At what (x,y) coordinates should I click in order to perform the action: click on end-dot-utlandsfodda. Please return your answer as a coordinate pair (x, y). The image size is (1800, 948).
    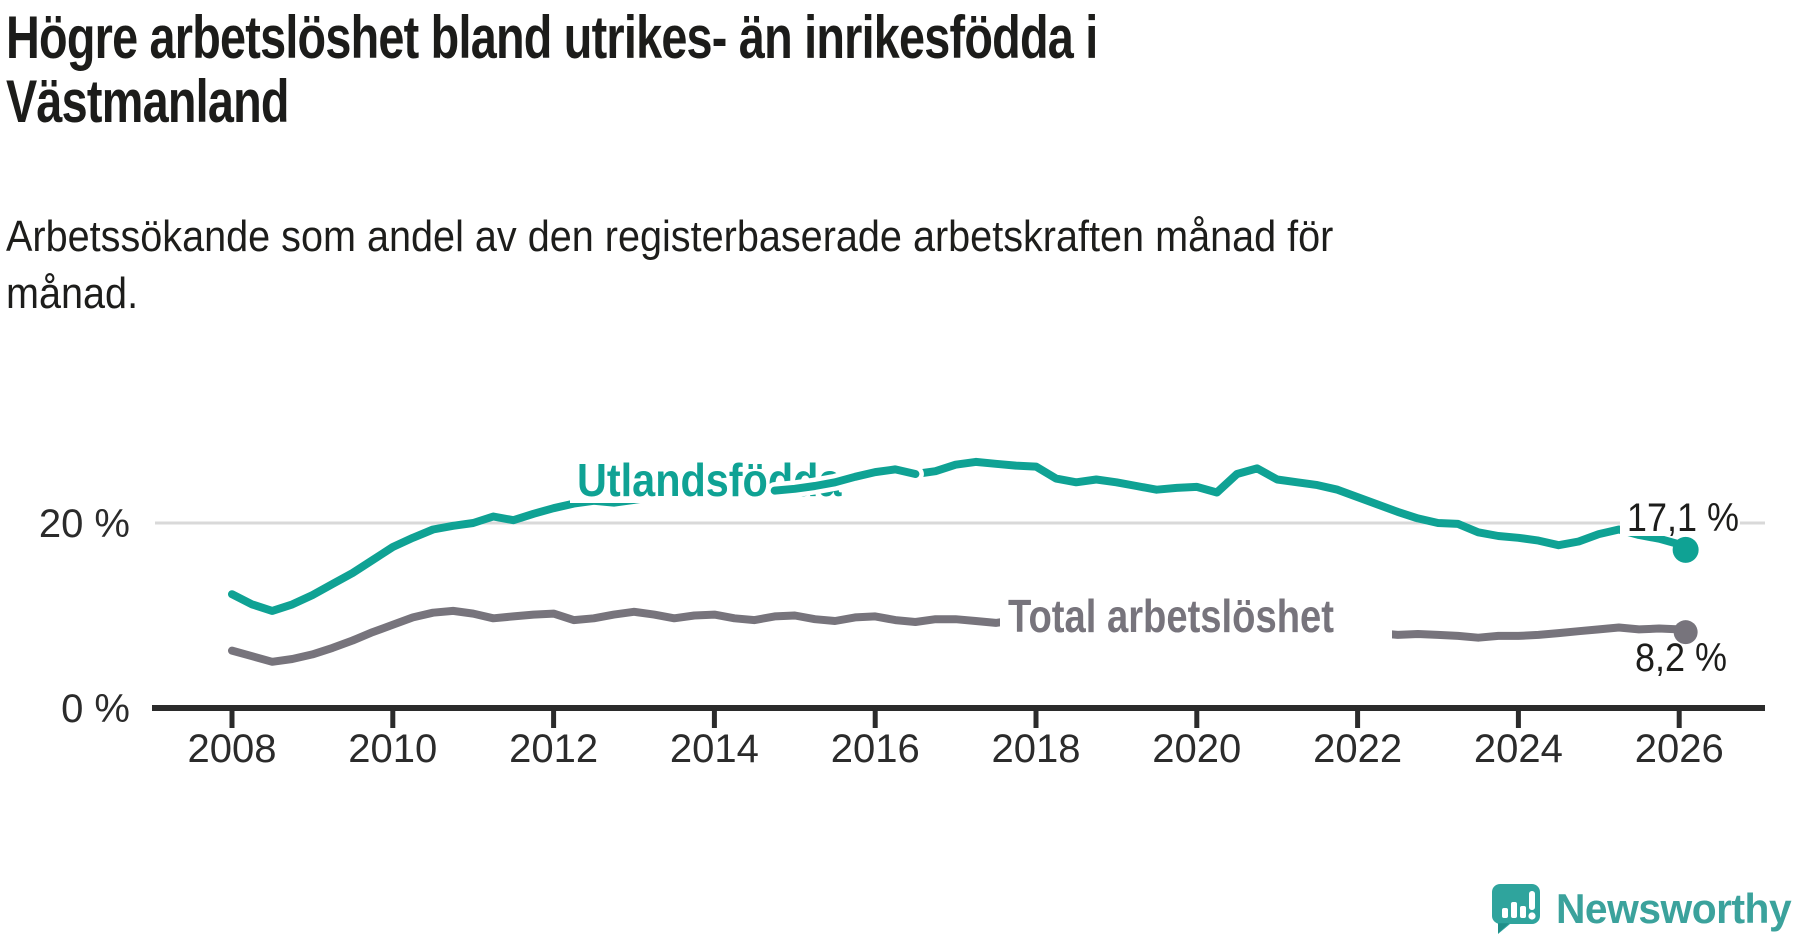
    Looking at the image, I should click on (1685, 549).